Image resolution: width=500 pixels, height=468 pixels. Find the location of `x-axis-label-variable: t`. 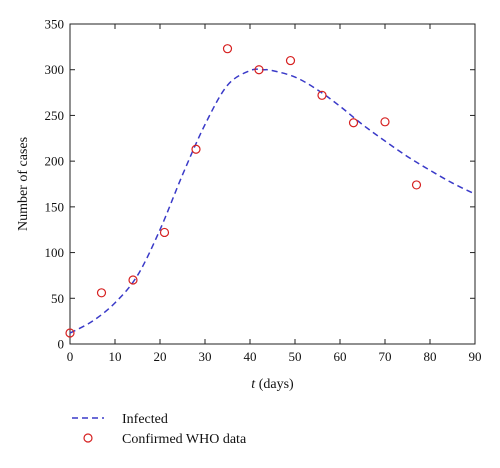

x-axis-label-variable: t is located at coordinates (253, 384).